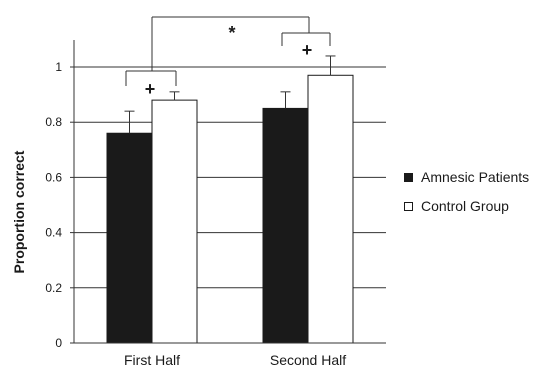  What do you see at coordinates (230, 94) in the screenshot?
I see `error-bars` at bounding box center [230, 94].